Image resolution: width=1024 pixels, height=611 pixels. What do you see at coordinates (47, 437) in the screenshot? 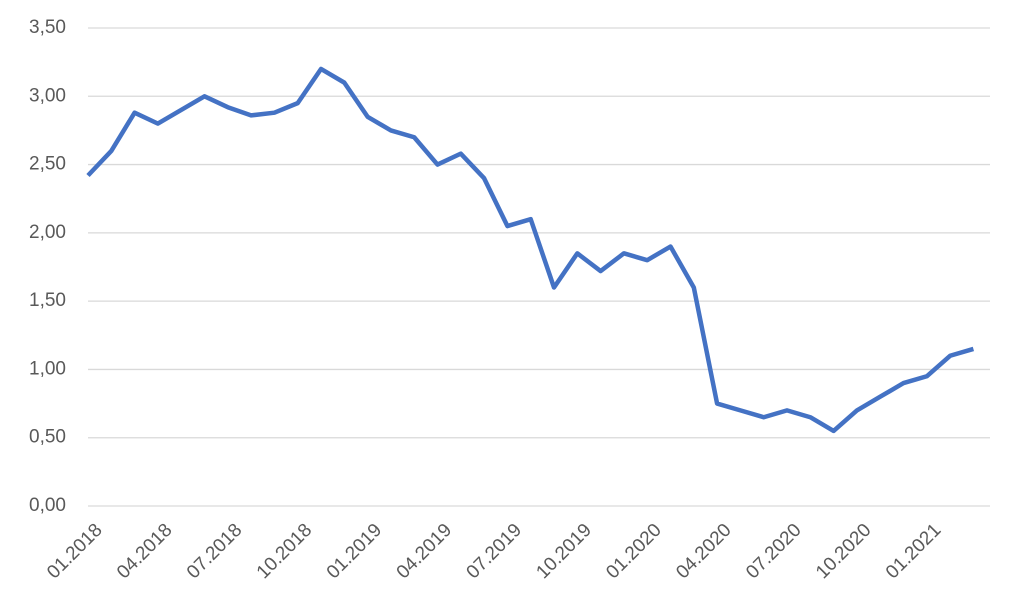
I see `y-tick-label: 0,50` at bounding box center [47, 437].